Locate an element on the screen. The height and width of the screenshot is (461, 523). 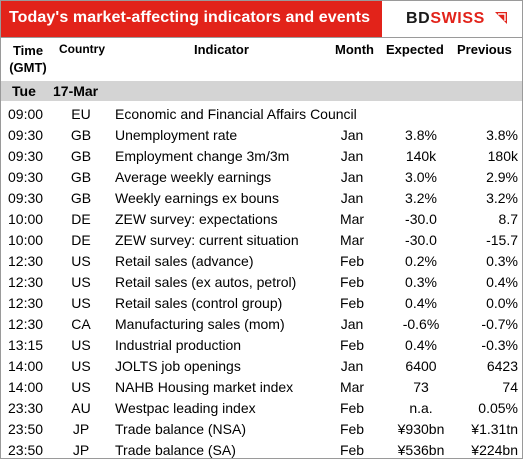
cell-expected: -0.6% is located at coordinates (421, 324).